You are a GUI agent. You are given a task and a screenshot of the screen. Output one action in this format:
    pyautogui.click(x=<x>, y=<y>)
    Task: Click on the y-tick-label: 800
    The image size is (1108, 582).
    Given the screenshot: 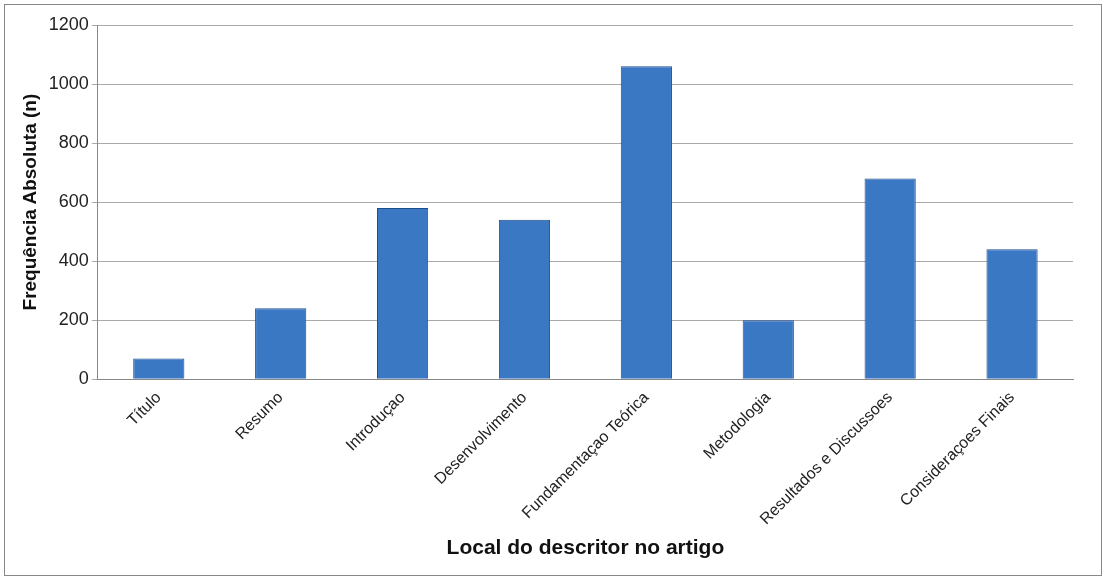 What is the action you would take?
    pyautogui.click(x=73, y=142)
    